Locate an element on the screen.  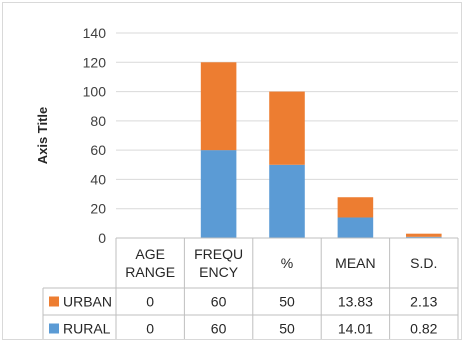
table-cell-urban-3: 13.83 is located at coordinates (355, 302).